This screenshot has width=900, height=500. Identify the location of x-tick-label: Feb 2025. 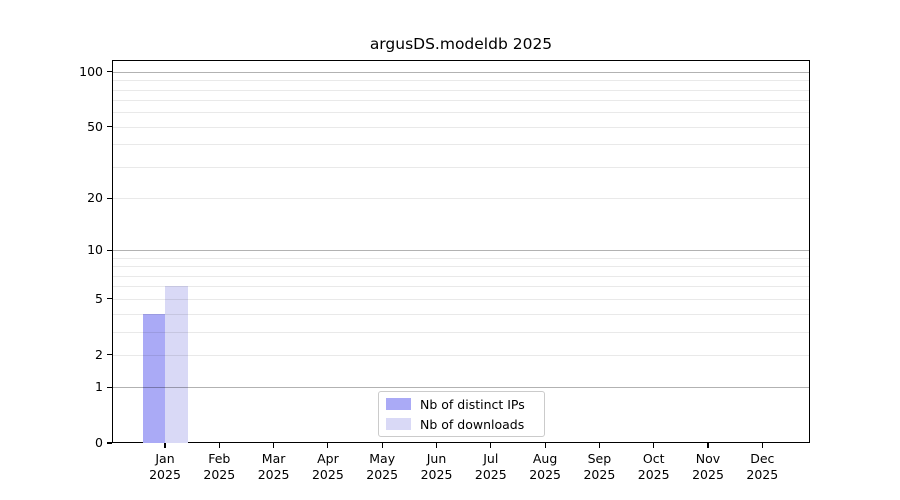
(219, 466).